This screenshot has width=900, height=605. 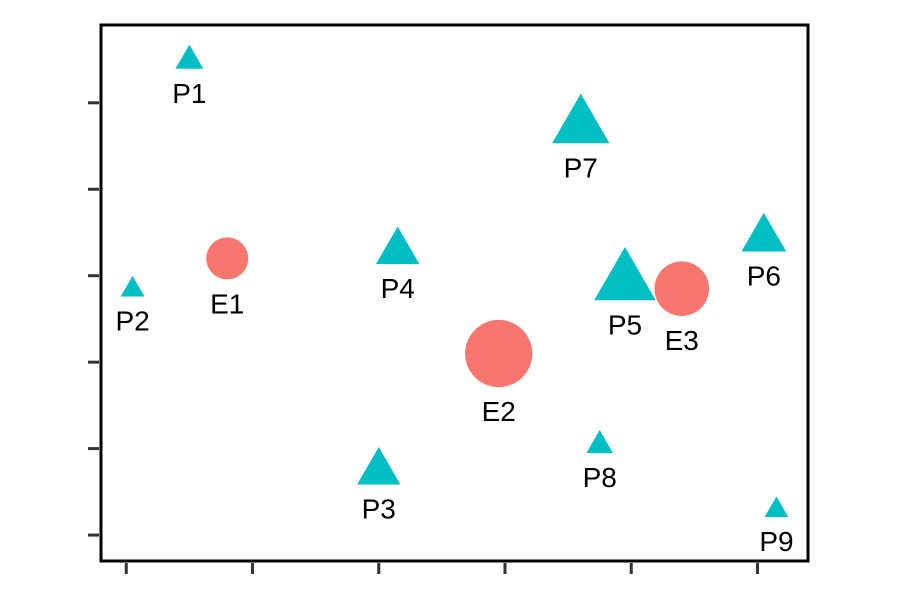 What do you see at coordinates (764, 232) in the screenshot?
I see `point-p6-marker` at bounding box center [764, 232].